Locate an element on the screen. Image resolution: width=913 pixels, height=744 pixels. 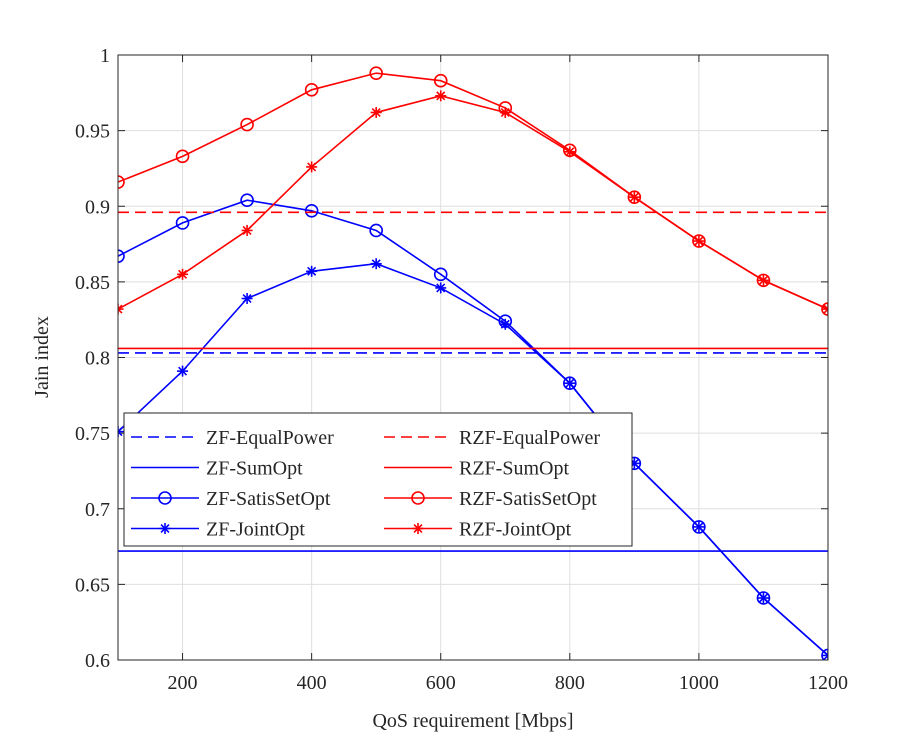
legend-label: ZF-JointOpt is located at coordinates (255, 530).